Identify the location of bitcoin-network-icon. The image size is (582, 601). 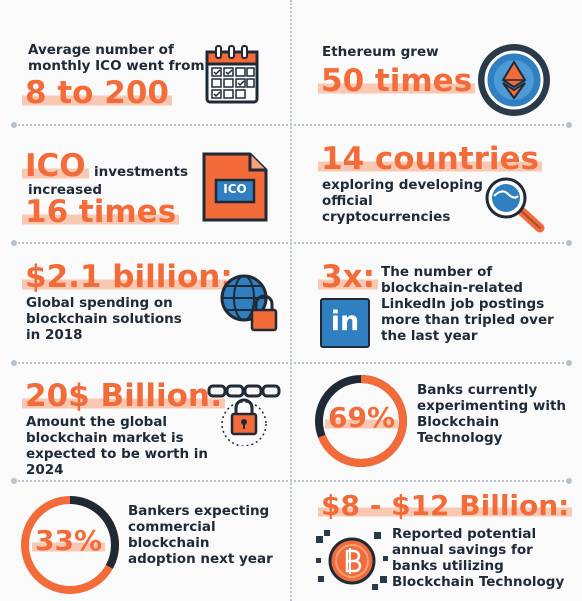
(352, 560).